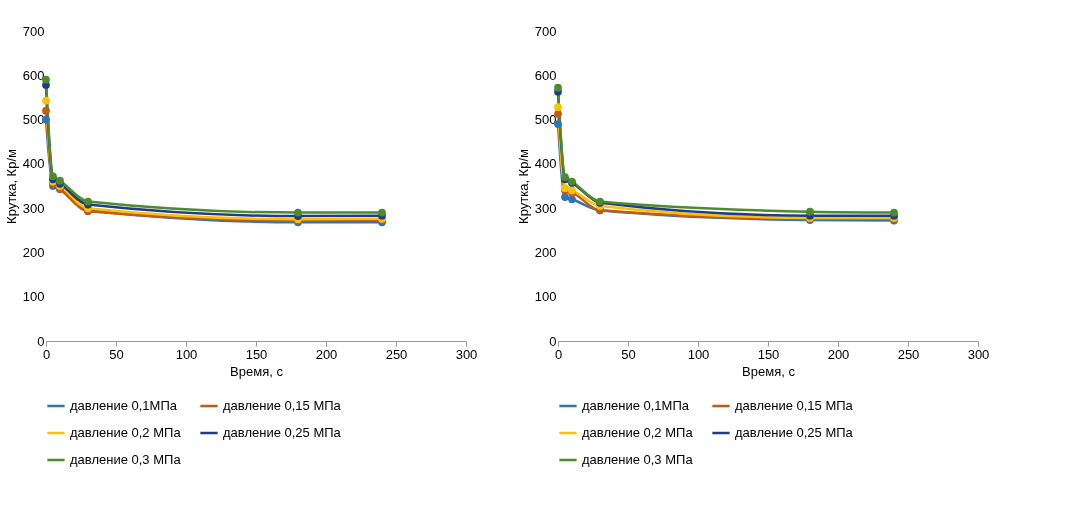 The width and height of the screenshot is (1085, 506). I want to click on y-tick-label: 500, so click(545, 120).